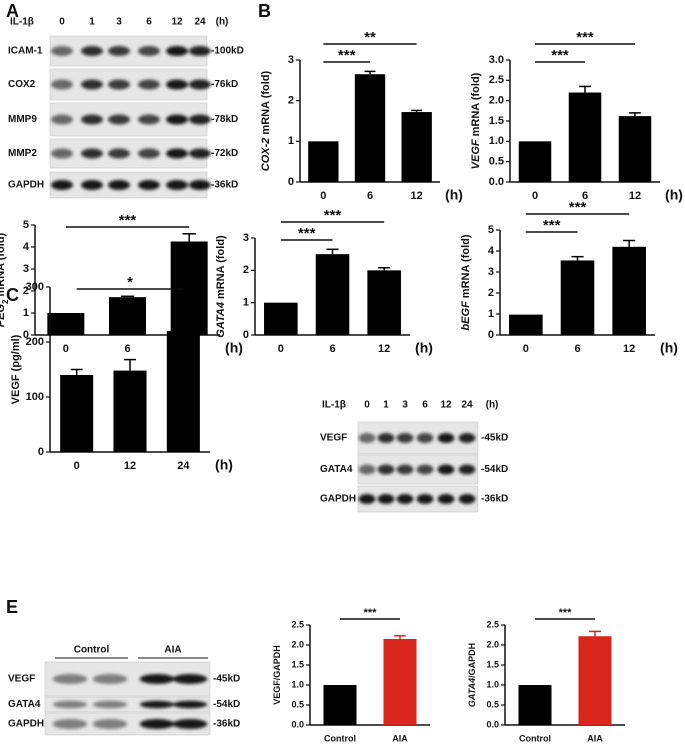 The height and width of the screenshot is (744, 685). What do you see at coordinates (466, 316) in the screenshot?
I see `y-label-gene: bEGF` at bounding box center [466, 316].